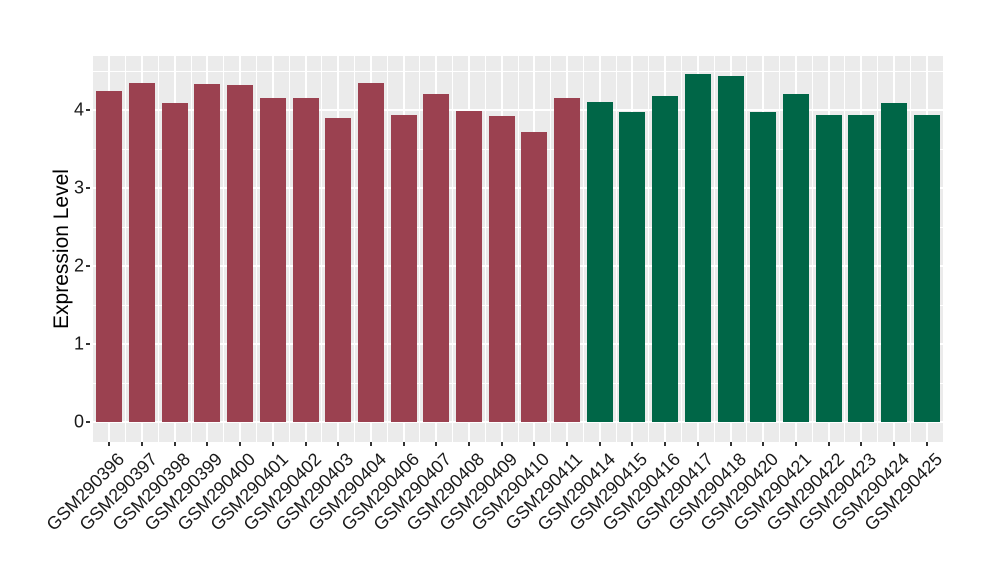 This screenshot has width=1000, height=580. I want to click on bar-GSM290403, so click(338, 269).